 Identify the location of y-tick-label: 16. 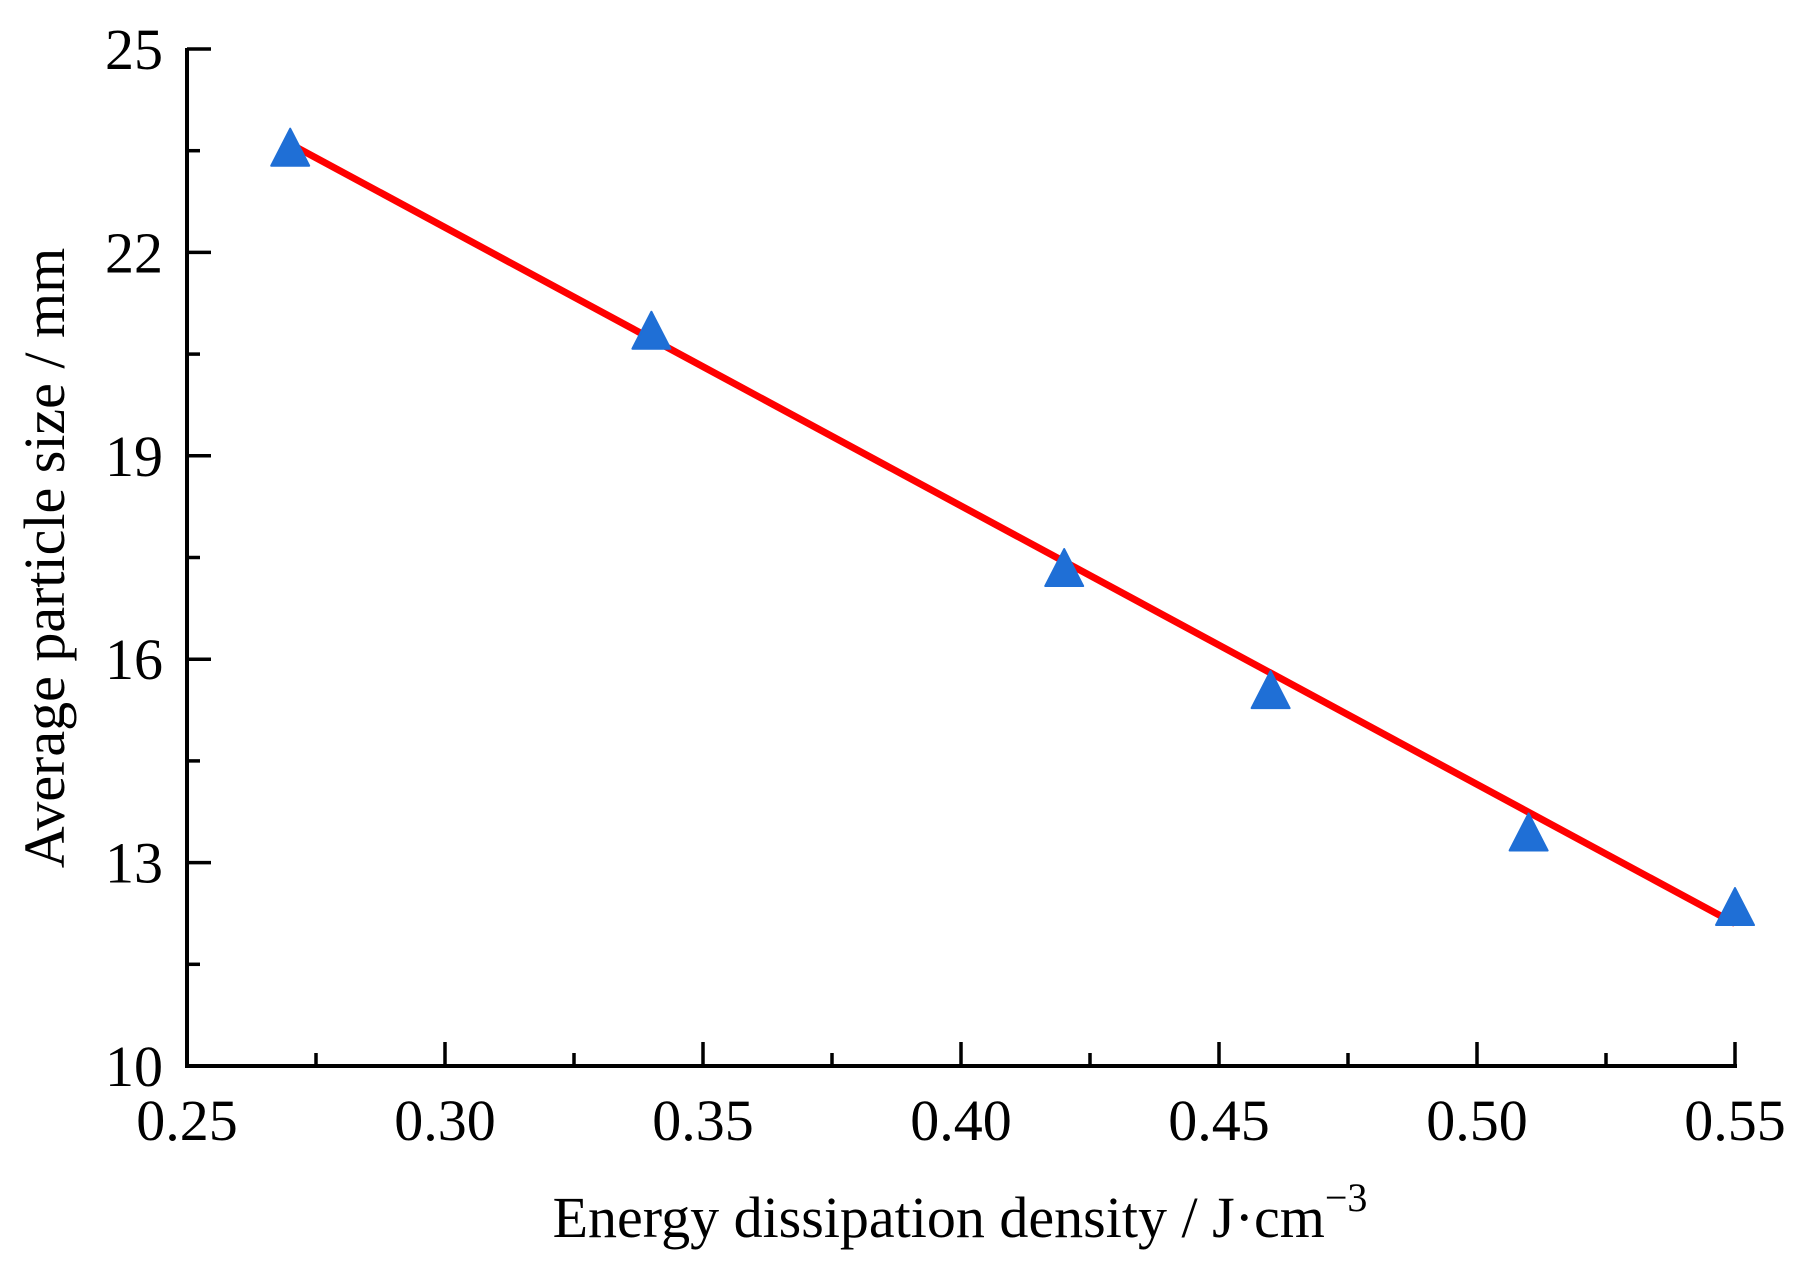
(134, 659).